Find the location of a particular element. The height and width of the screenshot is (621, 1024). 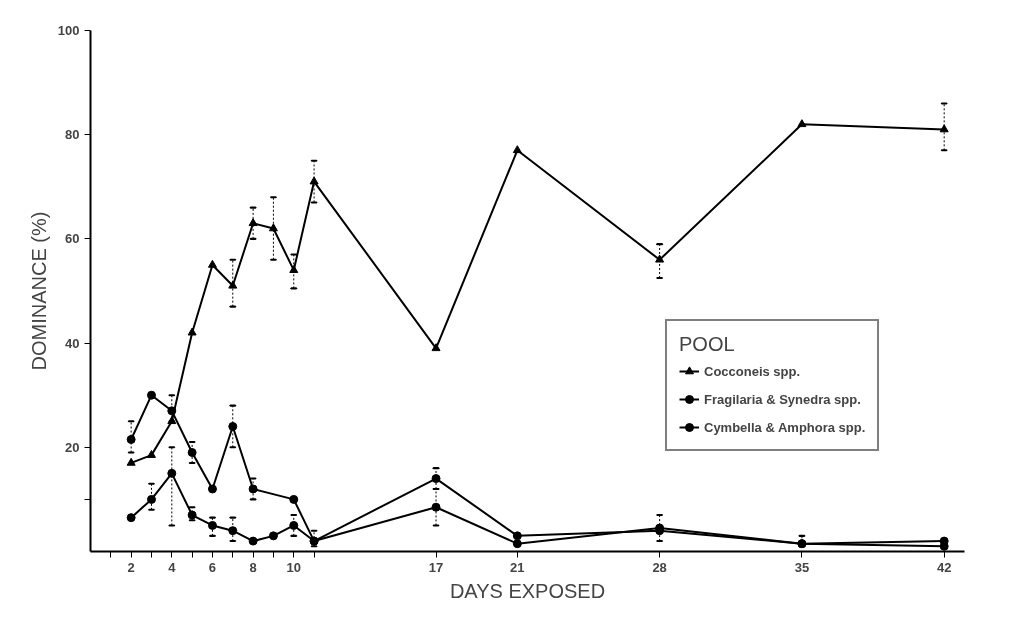

x-tick-label: 4 is located at coordinates (172, 567).